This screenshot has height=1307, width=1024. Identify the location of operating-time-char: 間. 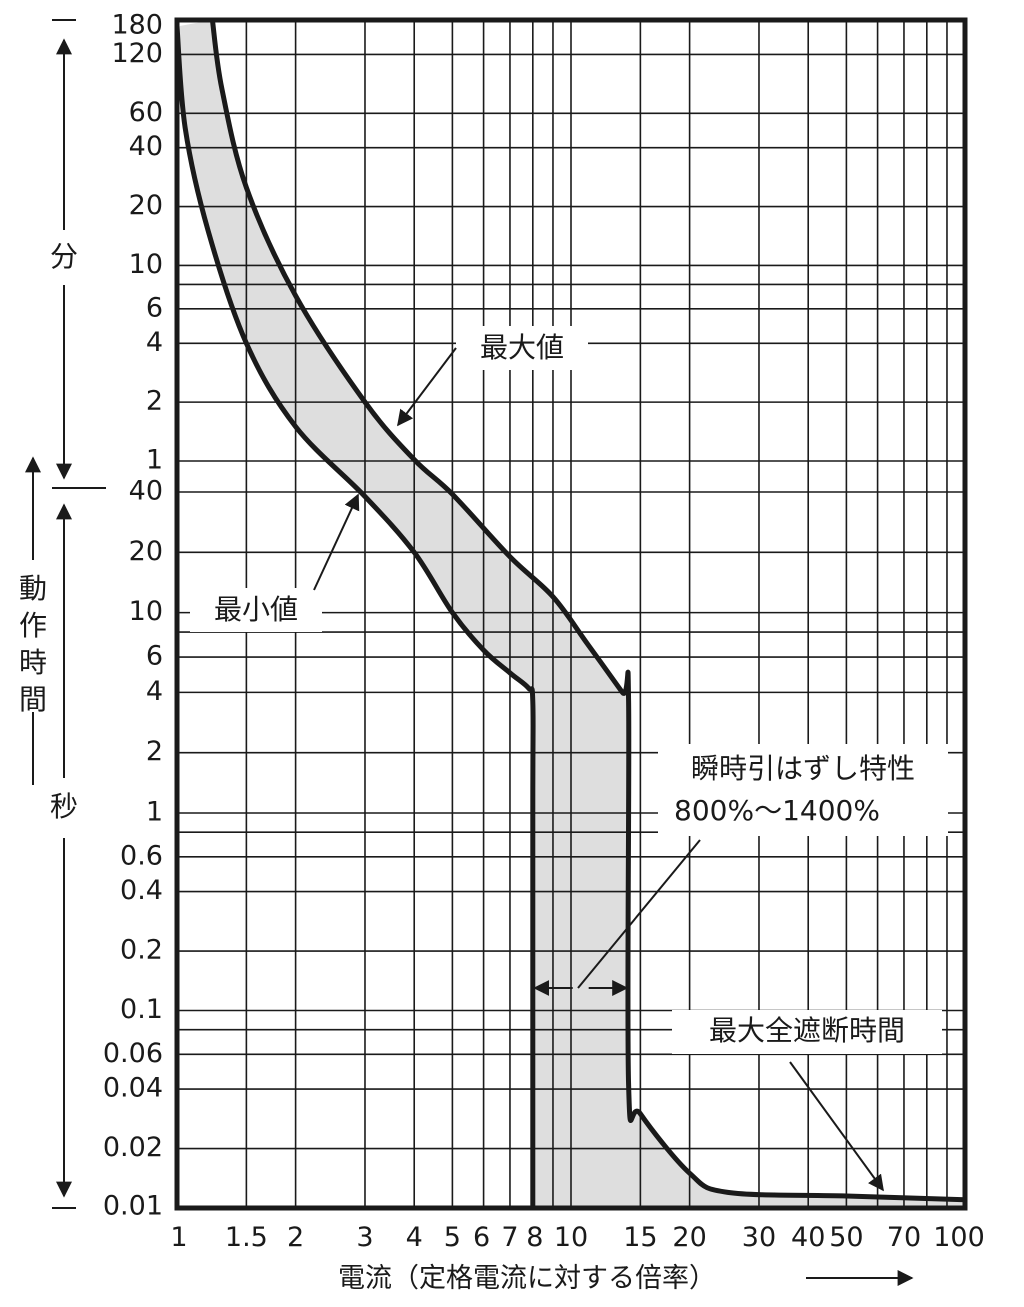
(33, 699).